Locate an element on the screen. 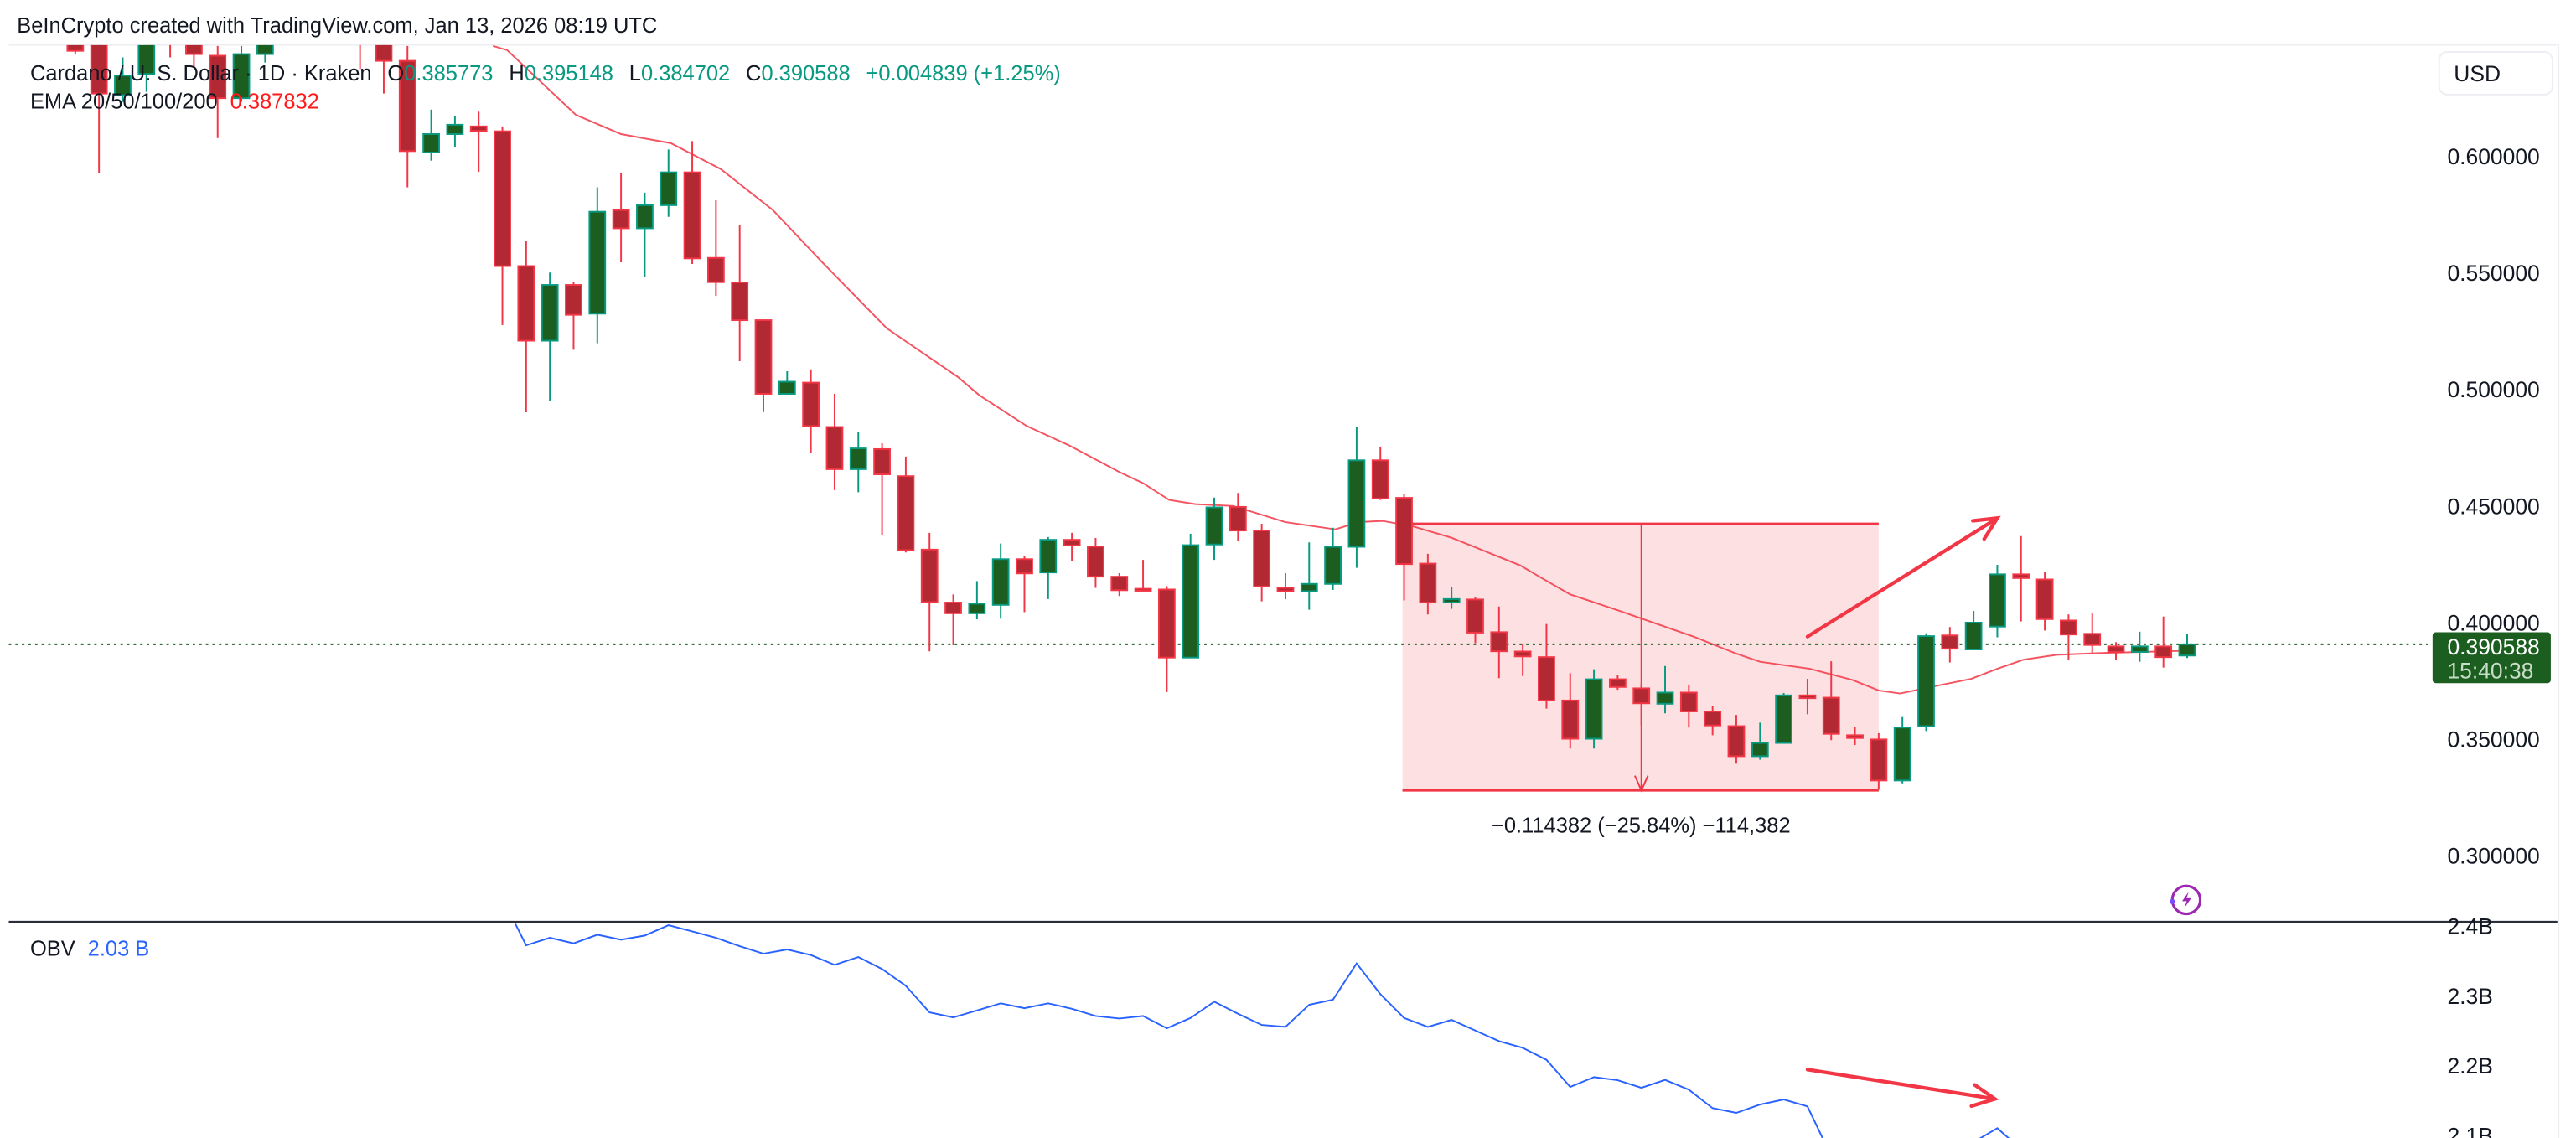  ema-label: EMA 20/50/100/200 is located at coordinates (124, 101).